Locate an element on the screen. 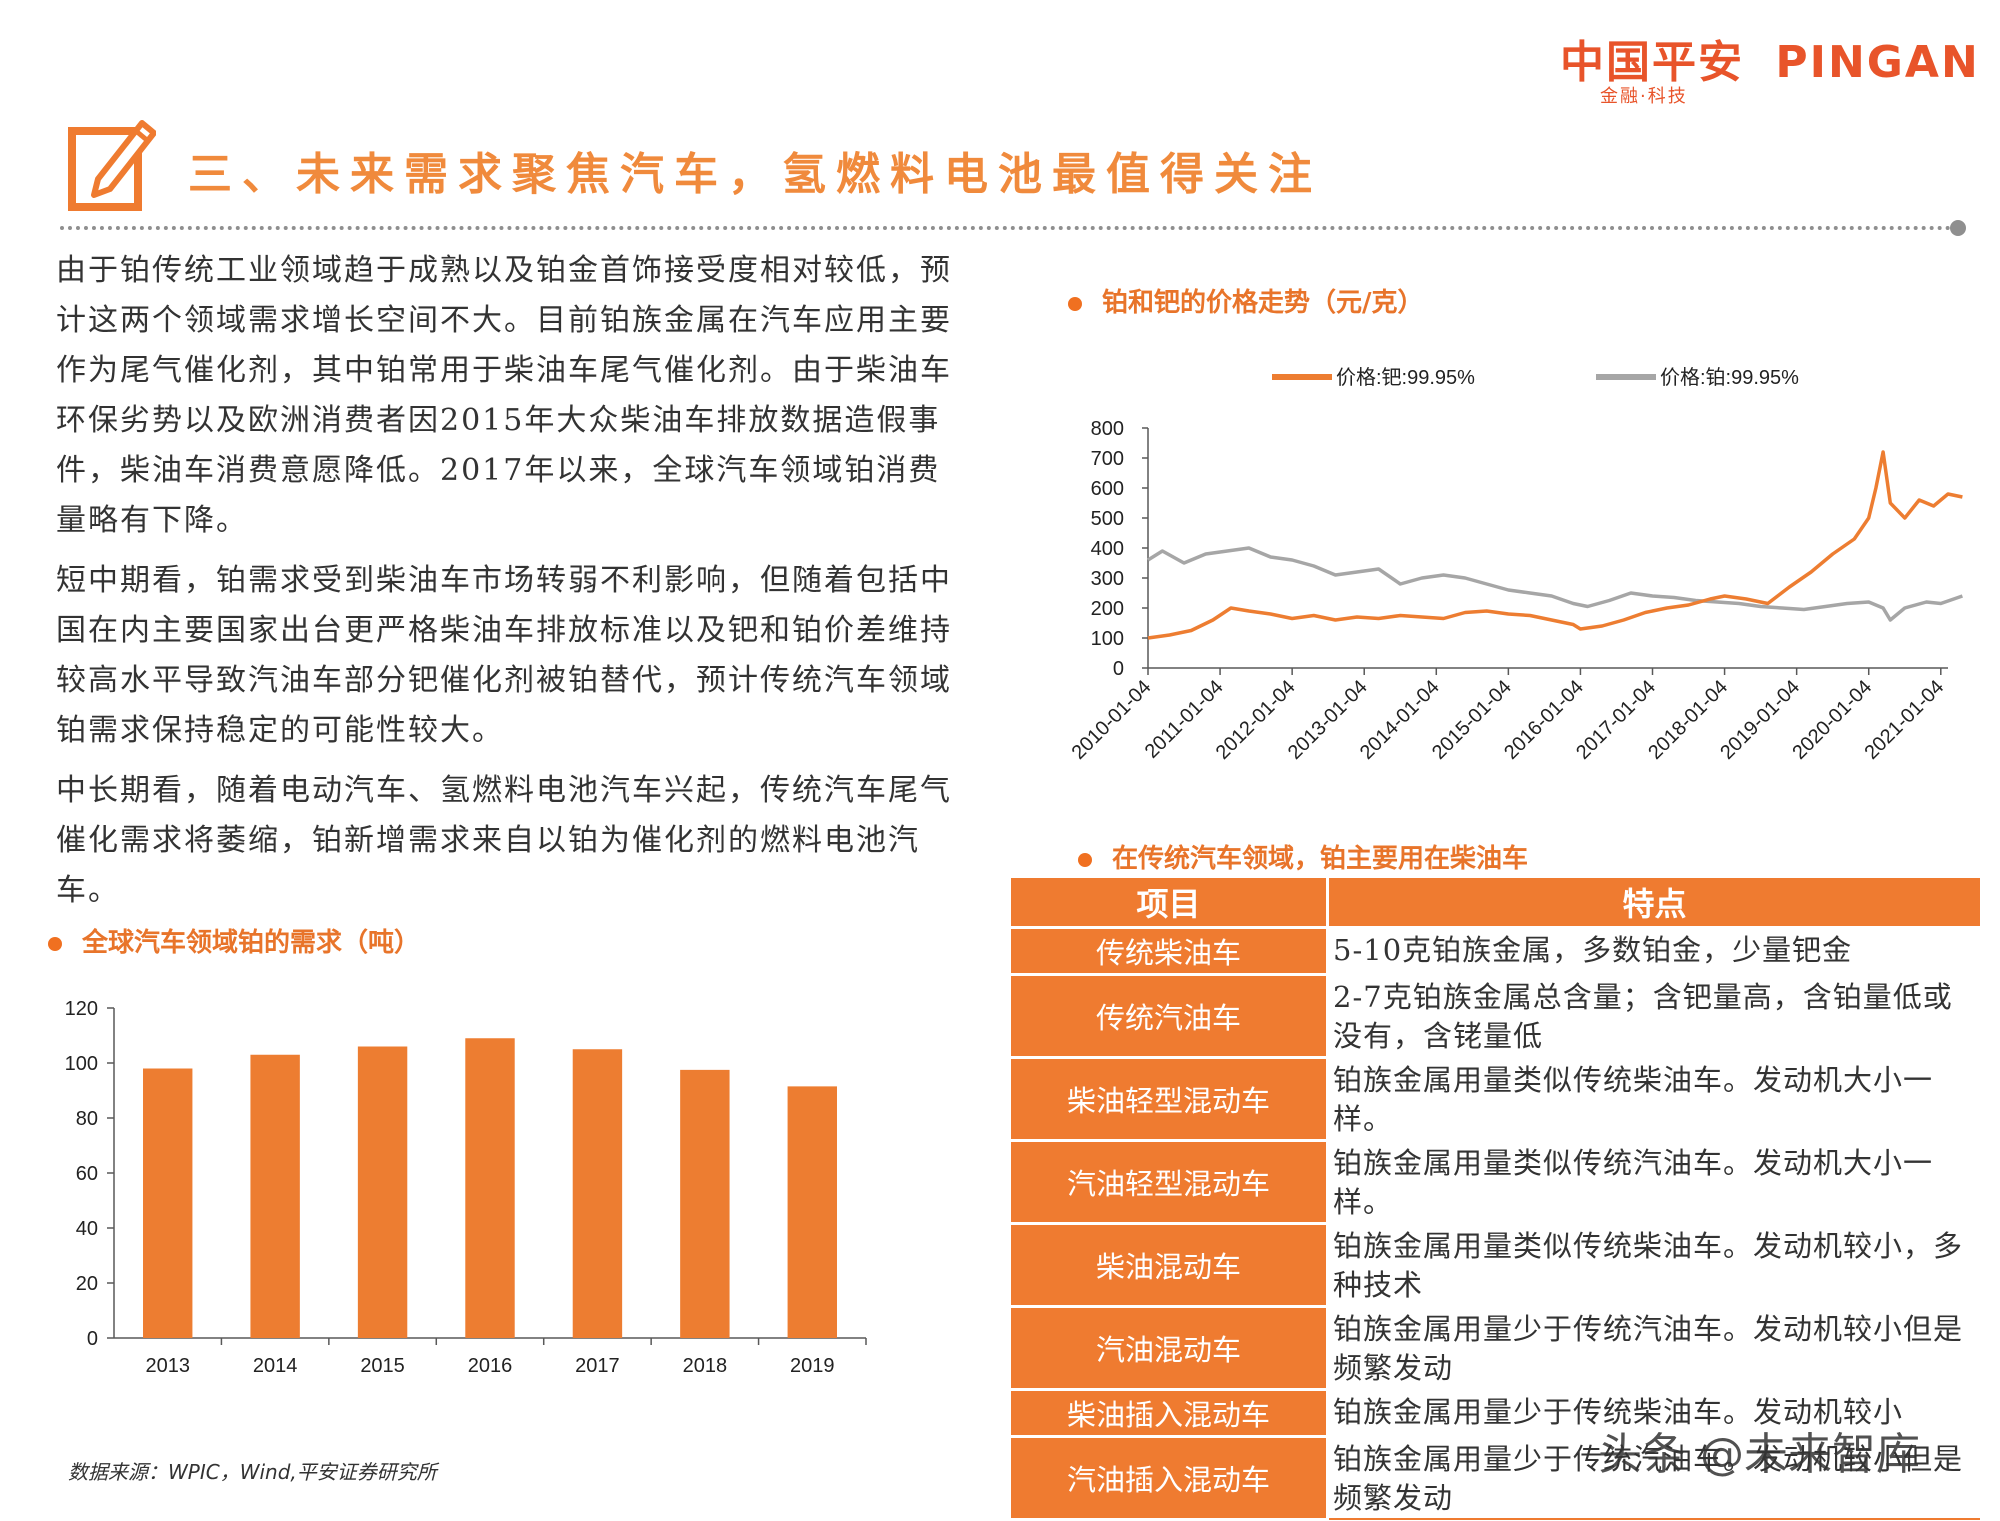  cell-item: 汽油混动车 is located at coordinates (1168, 1348).